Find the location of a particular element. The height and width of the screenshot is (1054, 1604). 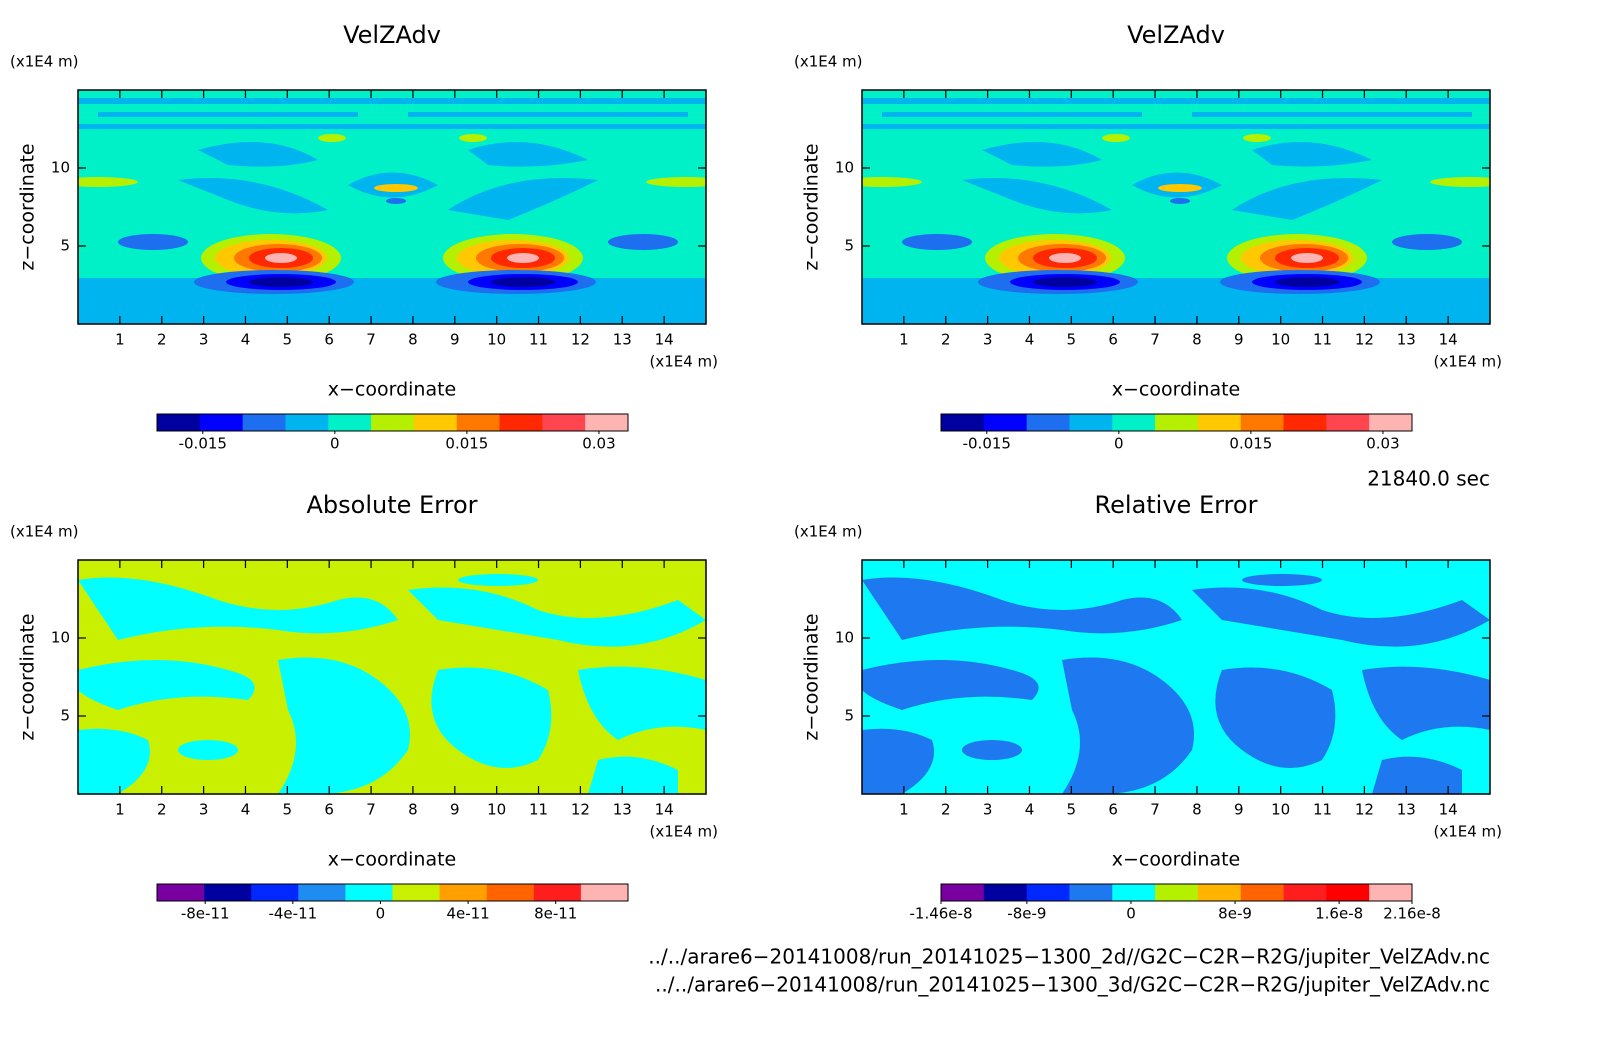

colorbar-tick-label: 4e-11 is located at coordinates (467, 914).